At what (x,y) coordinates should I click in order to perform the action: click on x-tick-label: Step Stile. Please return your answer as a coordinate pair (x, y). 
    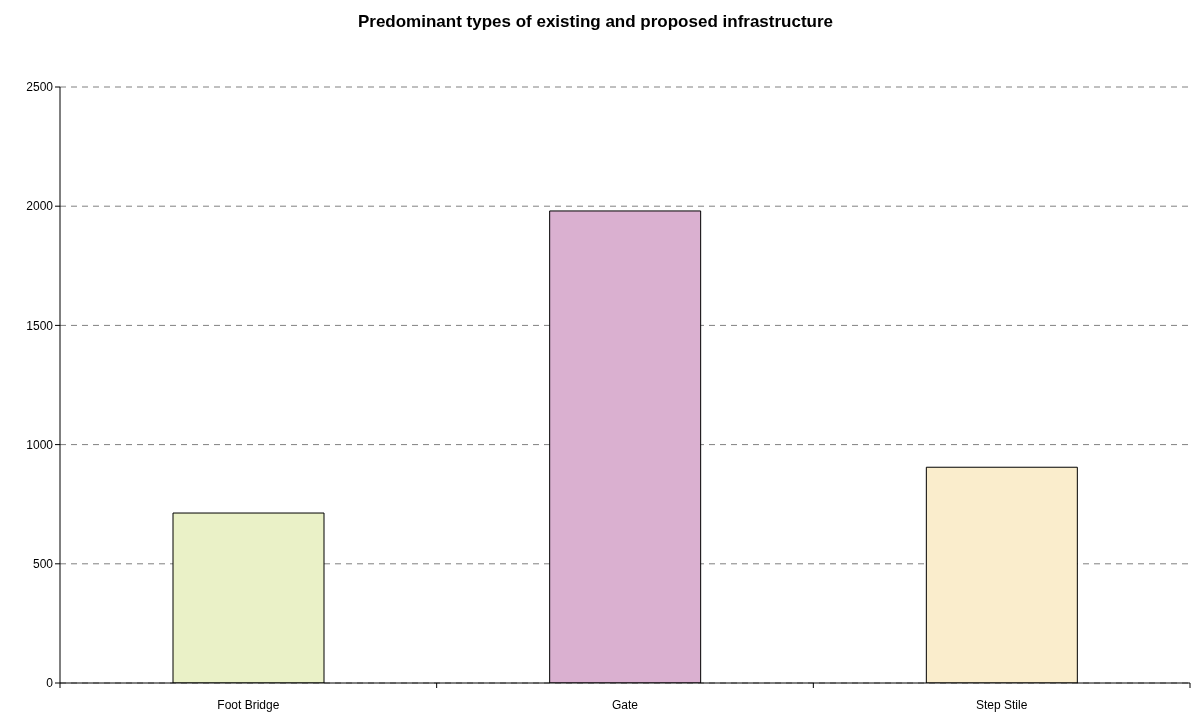
    Looking at the image, I should click on (1001, 705).